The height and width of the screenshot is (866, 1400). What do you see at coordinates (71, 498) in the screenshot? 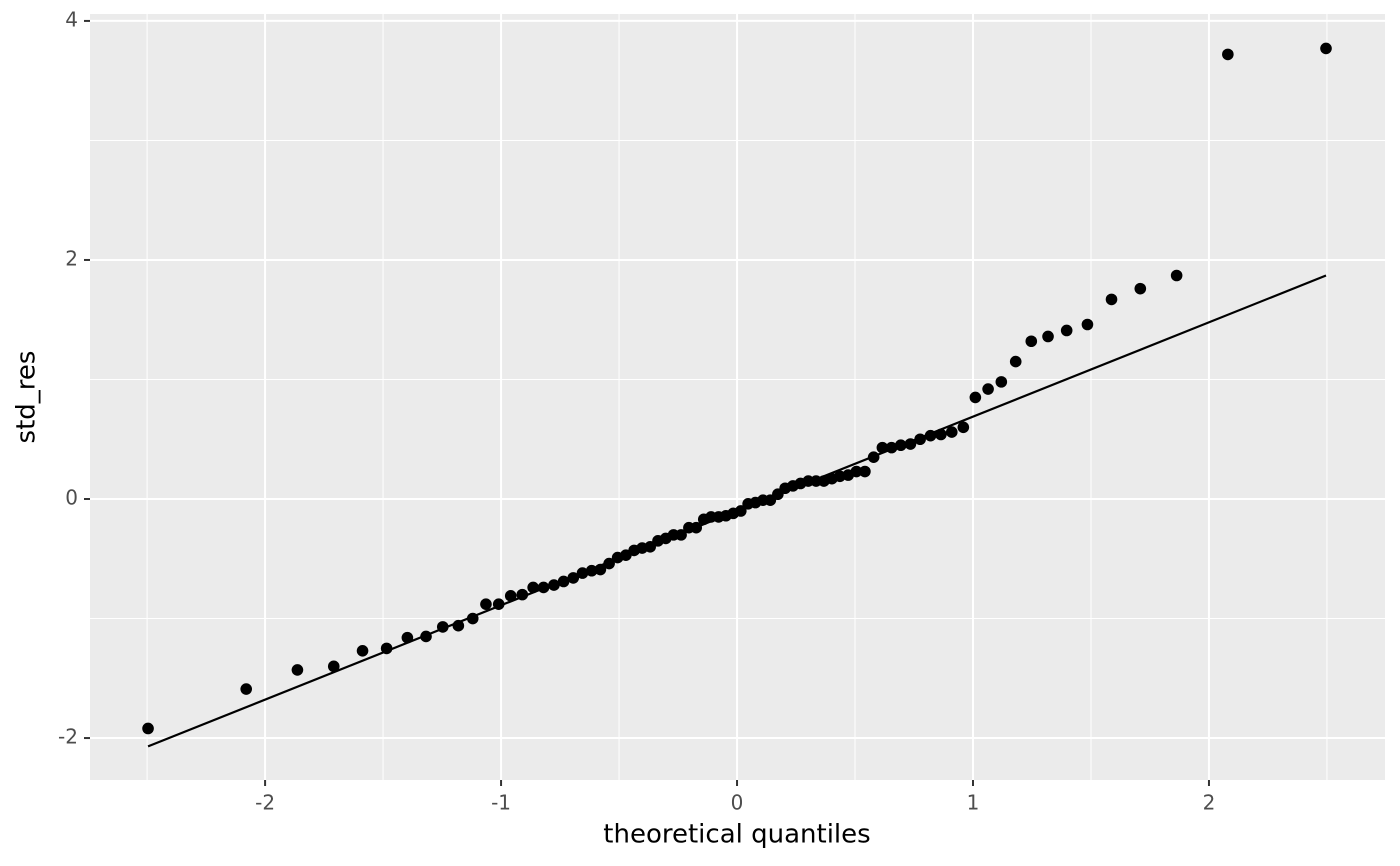
I see `y-tick-label: 0` at bounding box center [71, 498].